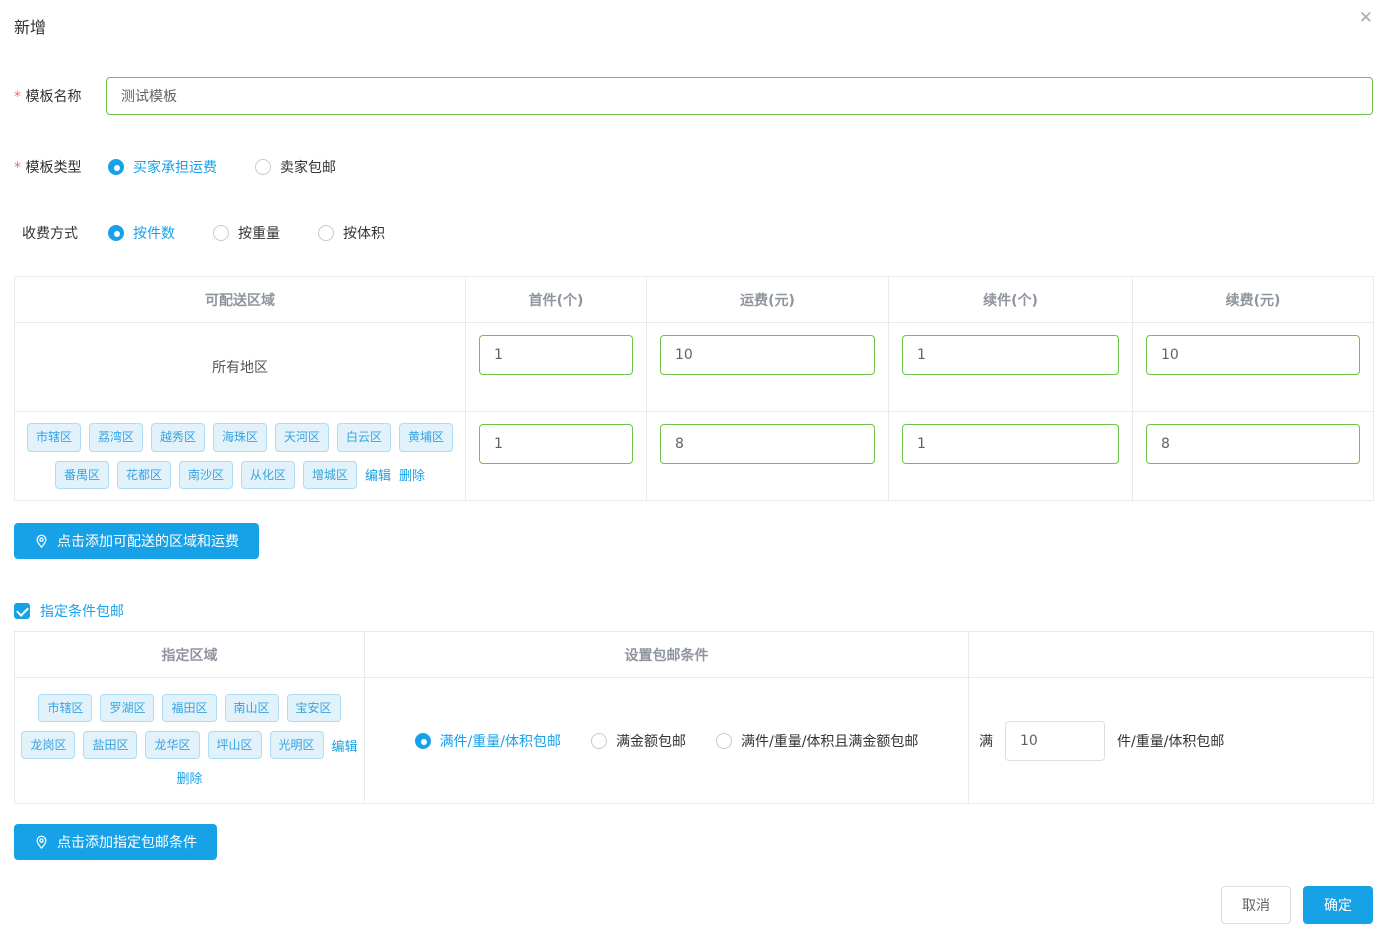  I want to click on condition-radio-group: 满件/重量/体积包邮 满金额包邮 满件/重量/体积且满金额包邮, so click(666, 741).